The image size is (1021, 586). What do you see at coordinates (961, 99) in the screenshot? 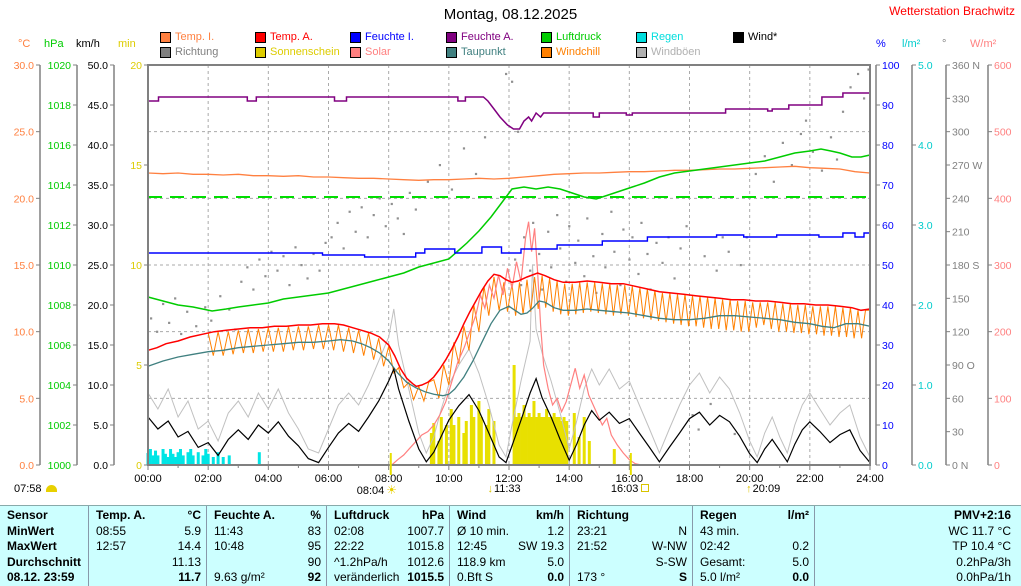
I see `axis-tick-label: 330` at bounding box center [961, 99].